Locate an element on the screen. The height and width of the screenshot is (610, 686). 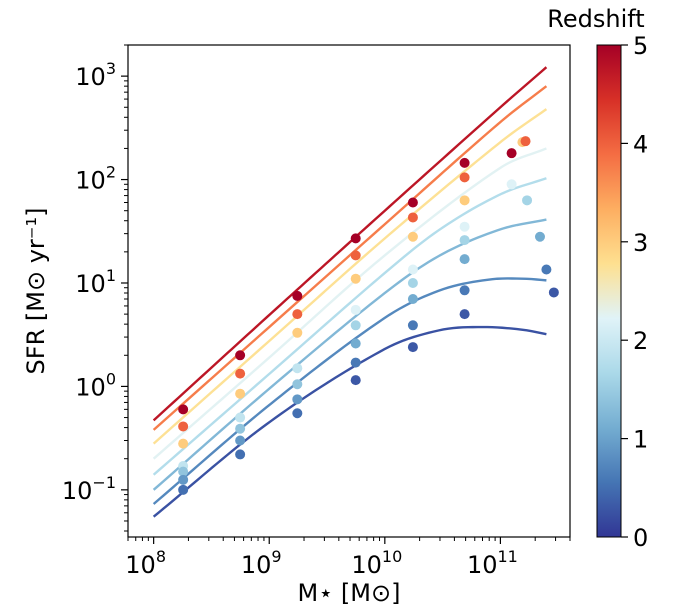
colorbar is located at coordinates (609, 291).